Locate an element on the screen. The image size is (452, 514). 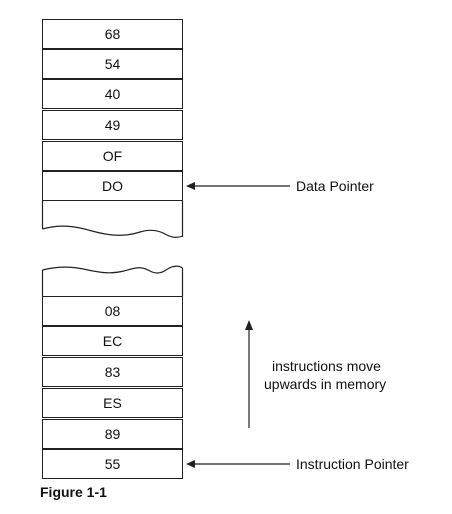
instruction-pointer-label: Instruction Pointer is located at coordinates (352, 464).